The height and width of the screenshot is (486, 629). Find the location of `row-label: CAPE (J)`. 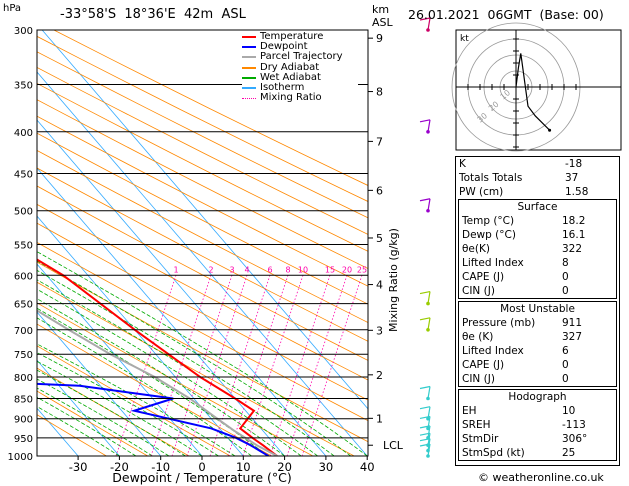

row-label: CAPE (J) is located at coordinates (483, 277).